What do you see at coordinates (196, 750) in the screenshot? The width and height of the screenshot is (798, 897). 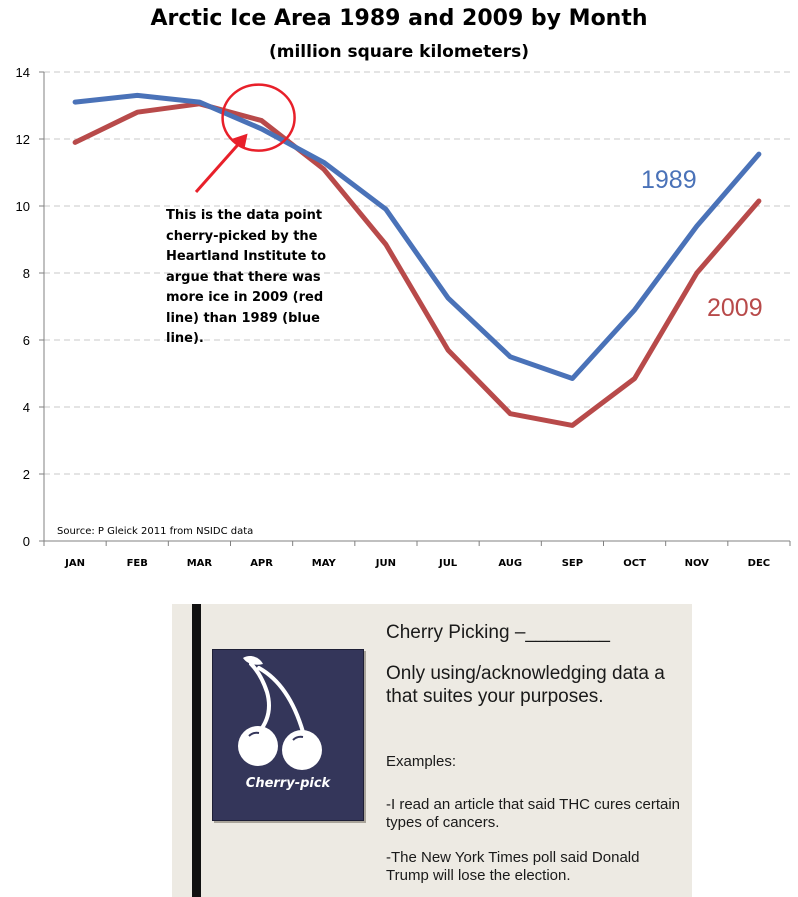 I see `slide-accent-bar` at bounding box center [196, 750].